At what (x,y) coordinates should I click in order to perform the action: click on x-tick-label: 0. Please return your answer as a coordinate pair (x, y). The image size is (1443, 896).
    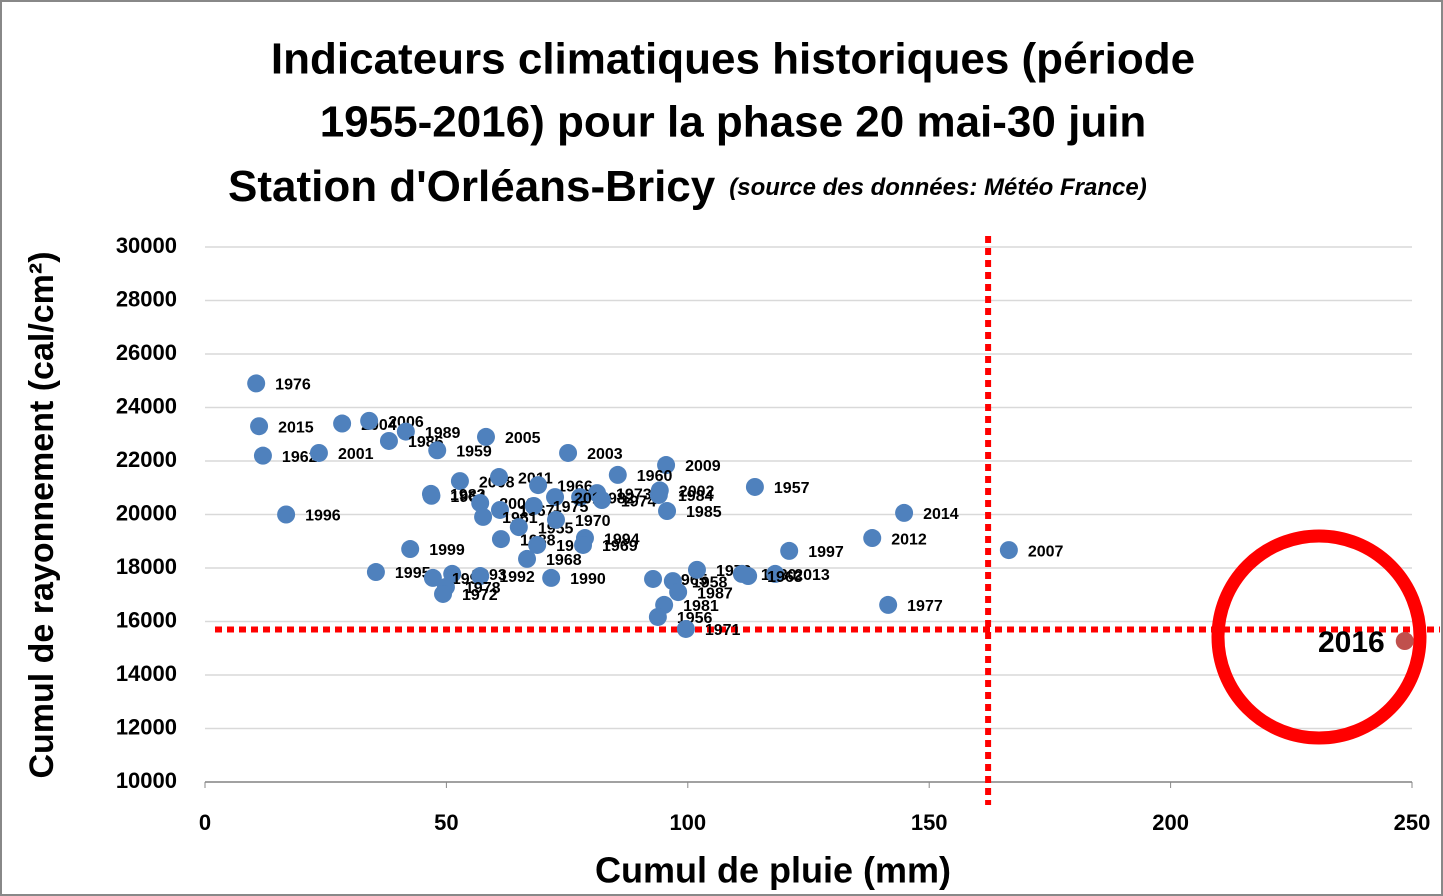
    Looking at the image, I should click on (205, 822).